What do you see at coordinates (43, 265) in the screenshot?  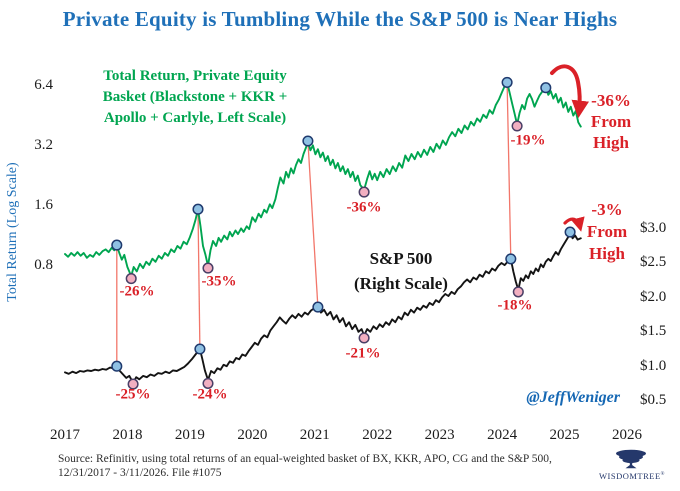 I see `left-axis-tick-label: 0.8` at bounding box center [43, 265].